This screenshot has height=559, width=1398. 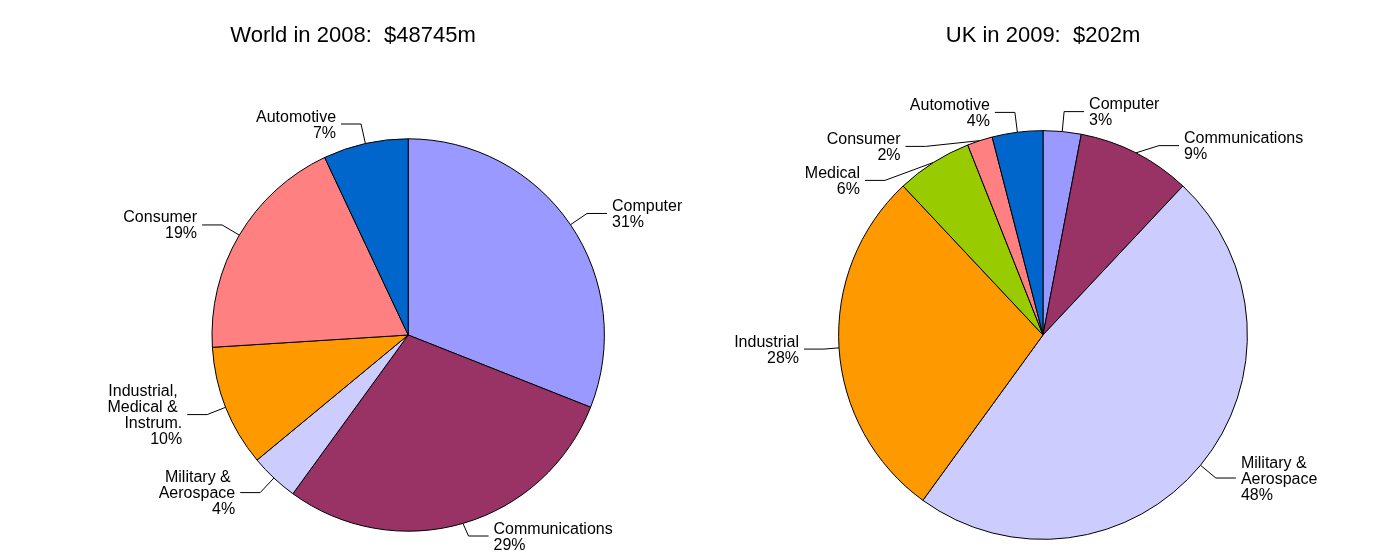 What do you see at coordinates (166, 439) in the screenshot?
I see `data-label: 10%` at bounding box center [166, 439].